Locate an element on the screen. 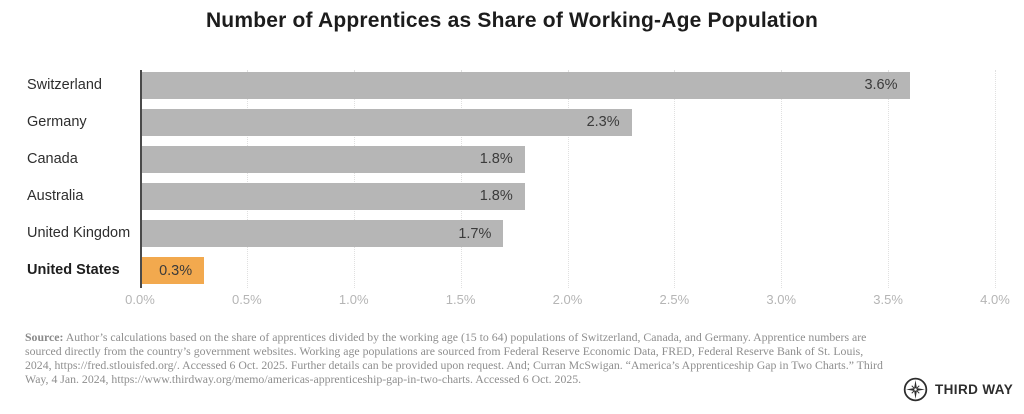  x-tick-label: 3.0% is located at coordinates (781, 299).